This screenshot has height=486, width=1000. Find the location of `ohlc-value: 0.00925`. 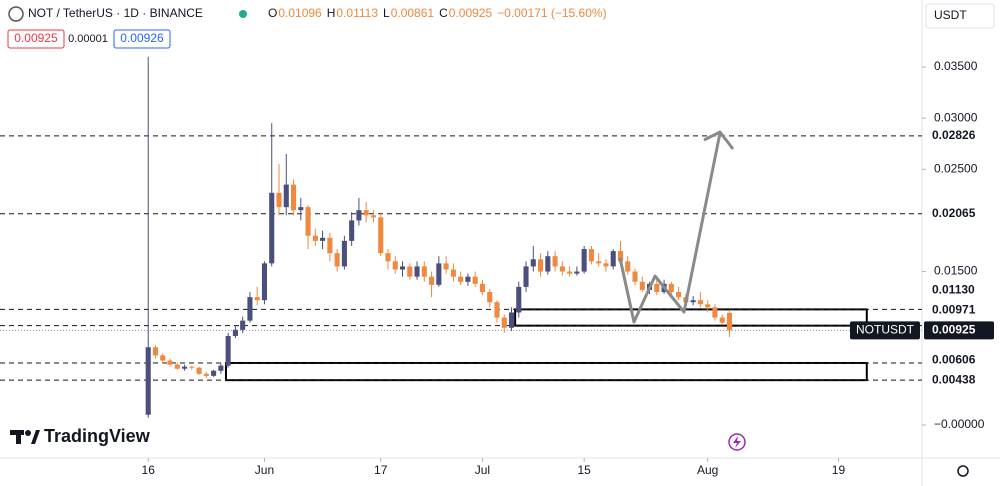

ohlc-value: 0.00925 is located at coordinates (471, 13).